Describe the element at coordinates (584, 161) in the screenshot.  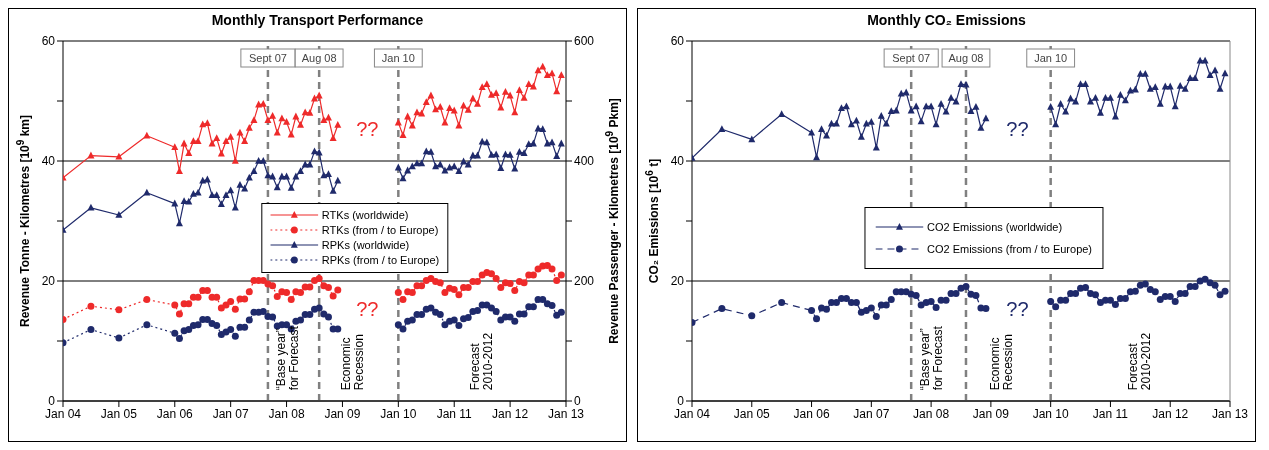
I see `y2-tick-label: 400` at that location.